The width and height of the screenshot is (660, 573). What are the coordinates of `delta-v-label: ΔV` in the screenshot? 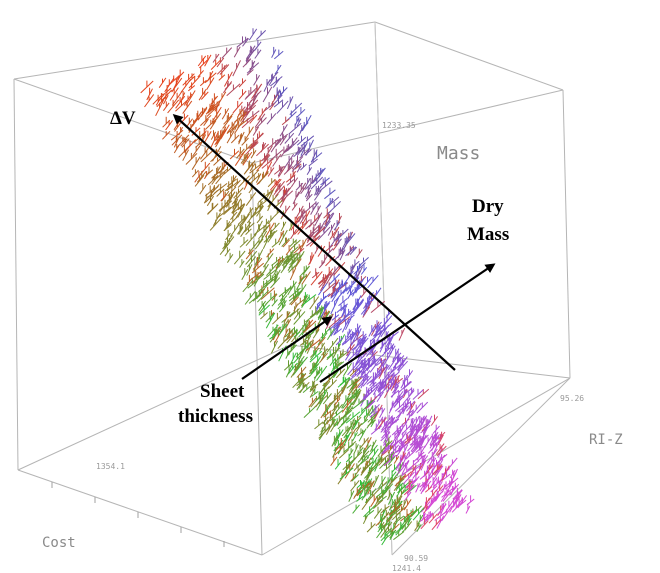 It's located at (123, 118).